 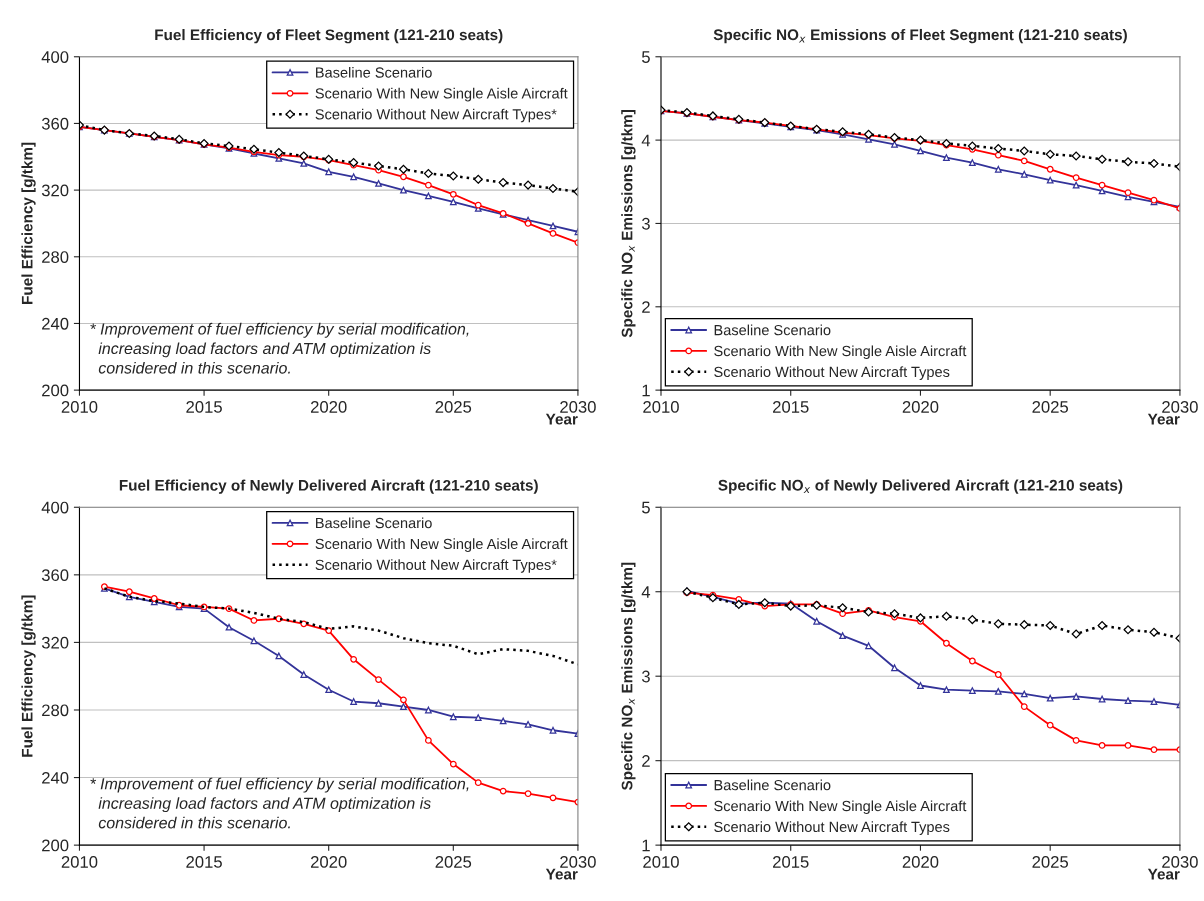 I want to click on chart-title: Fuel Efficiency of Newly Delivered Aircraft (121-210 seats), so click(x=328, y=486).